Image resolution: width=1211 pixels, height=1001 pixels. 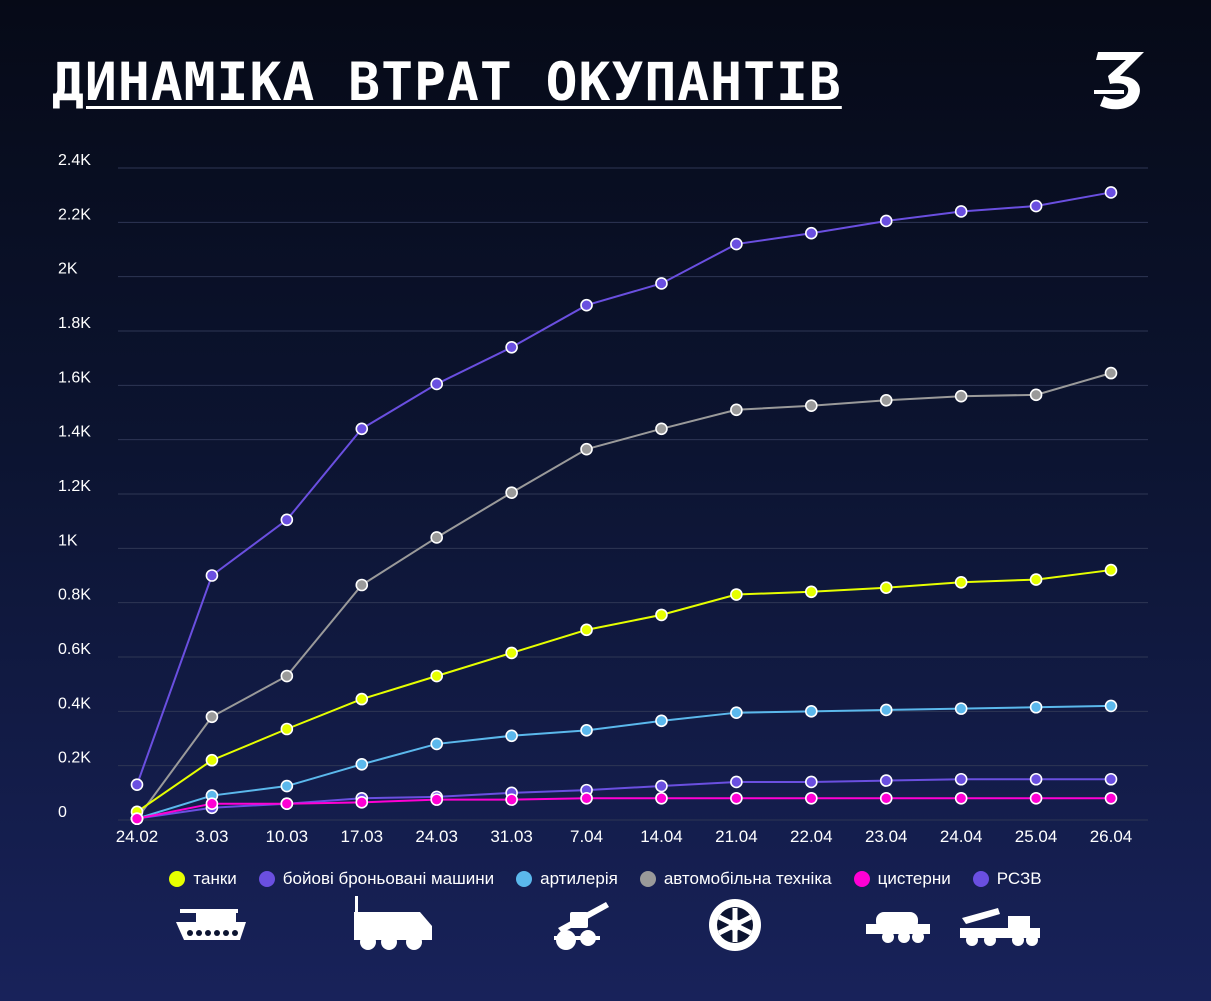 I want to click on x-tick-label: 23.04, so click(x=886, y=836).